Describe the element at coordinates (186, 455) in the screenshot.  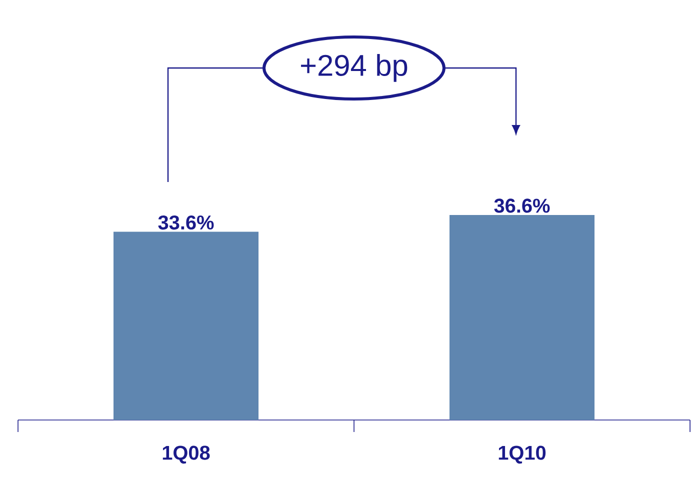
I see `x-tick-label: 1Q08` at that location.